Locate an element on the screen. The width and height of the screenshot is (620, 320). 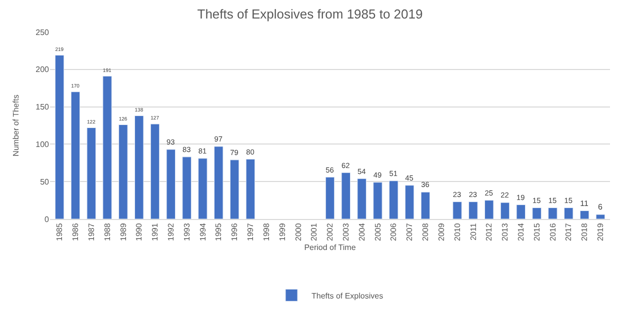
x-tick-label: 2017 is located at coordinates (569, 231).